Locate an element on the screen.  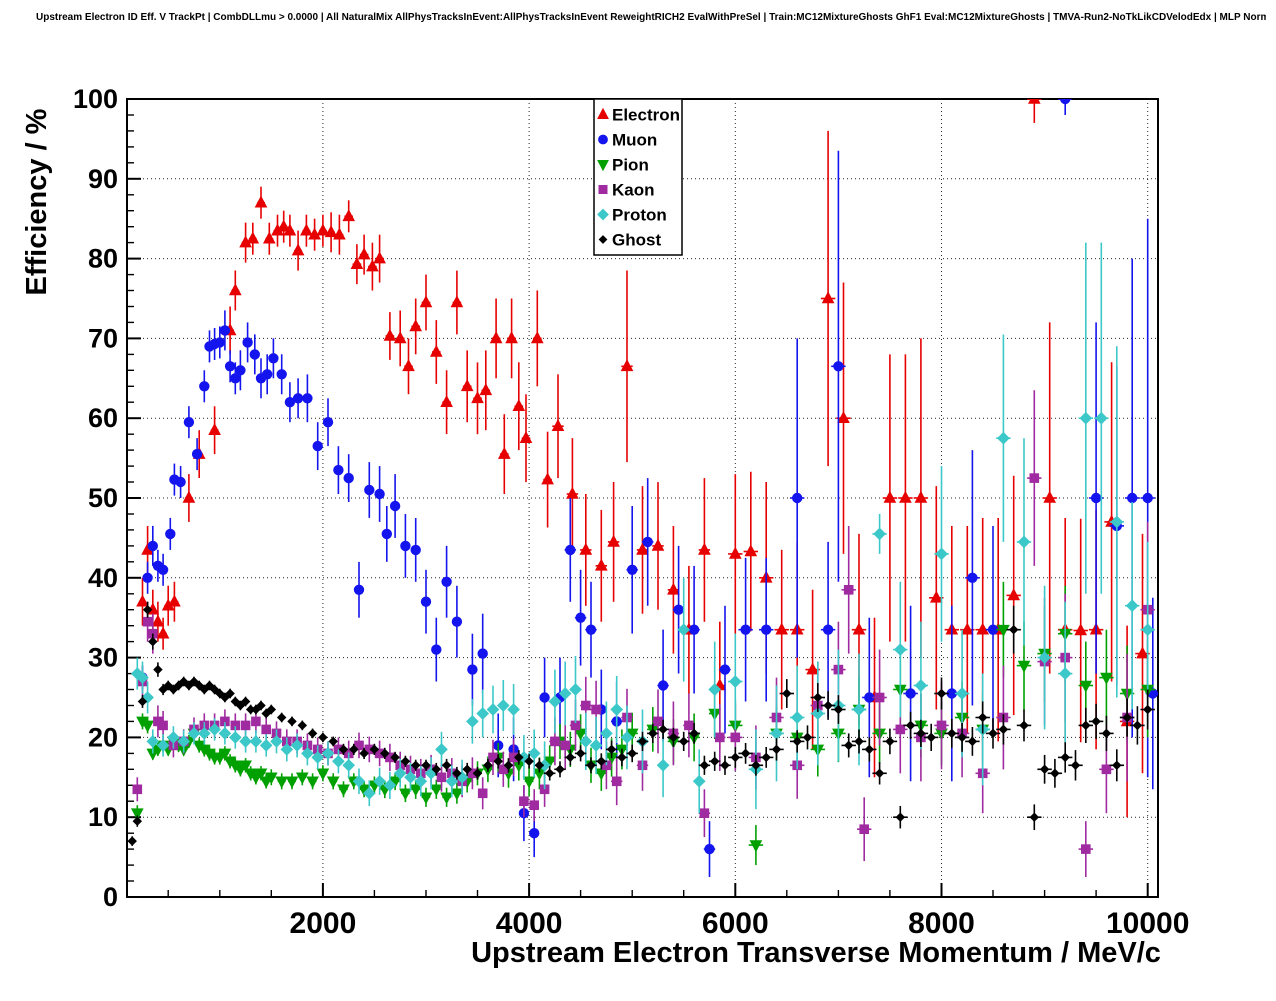
legend-marker-triangle-down-icon is located at coordinates (603, 166).